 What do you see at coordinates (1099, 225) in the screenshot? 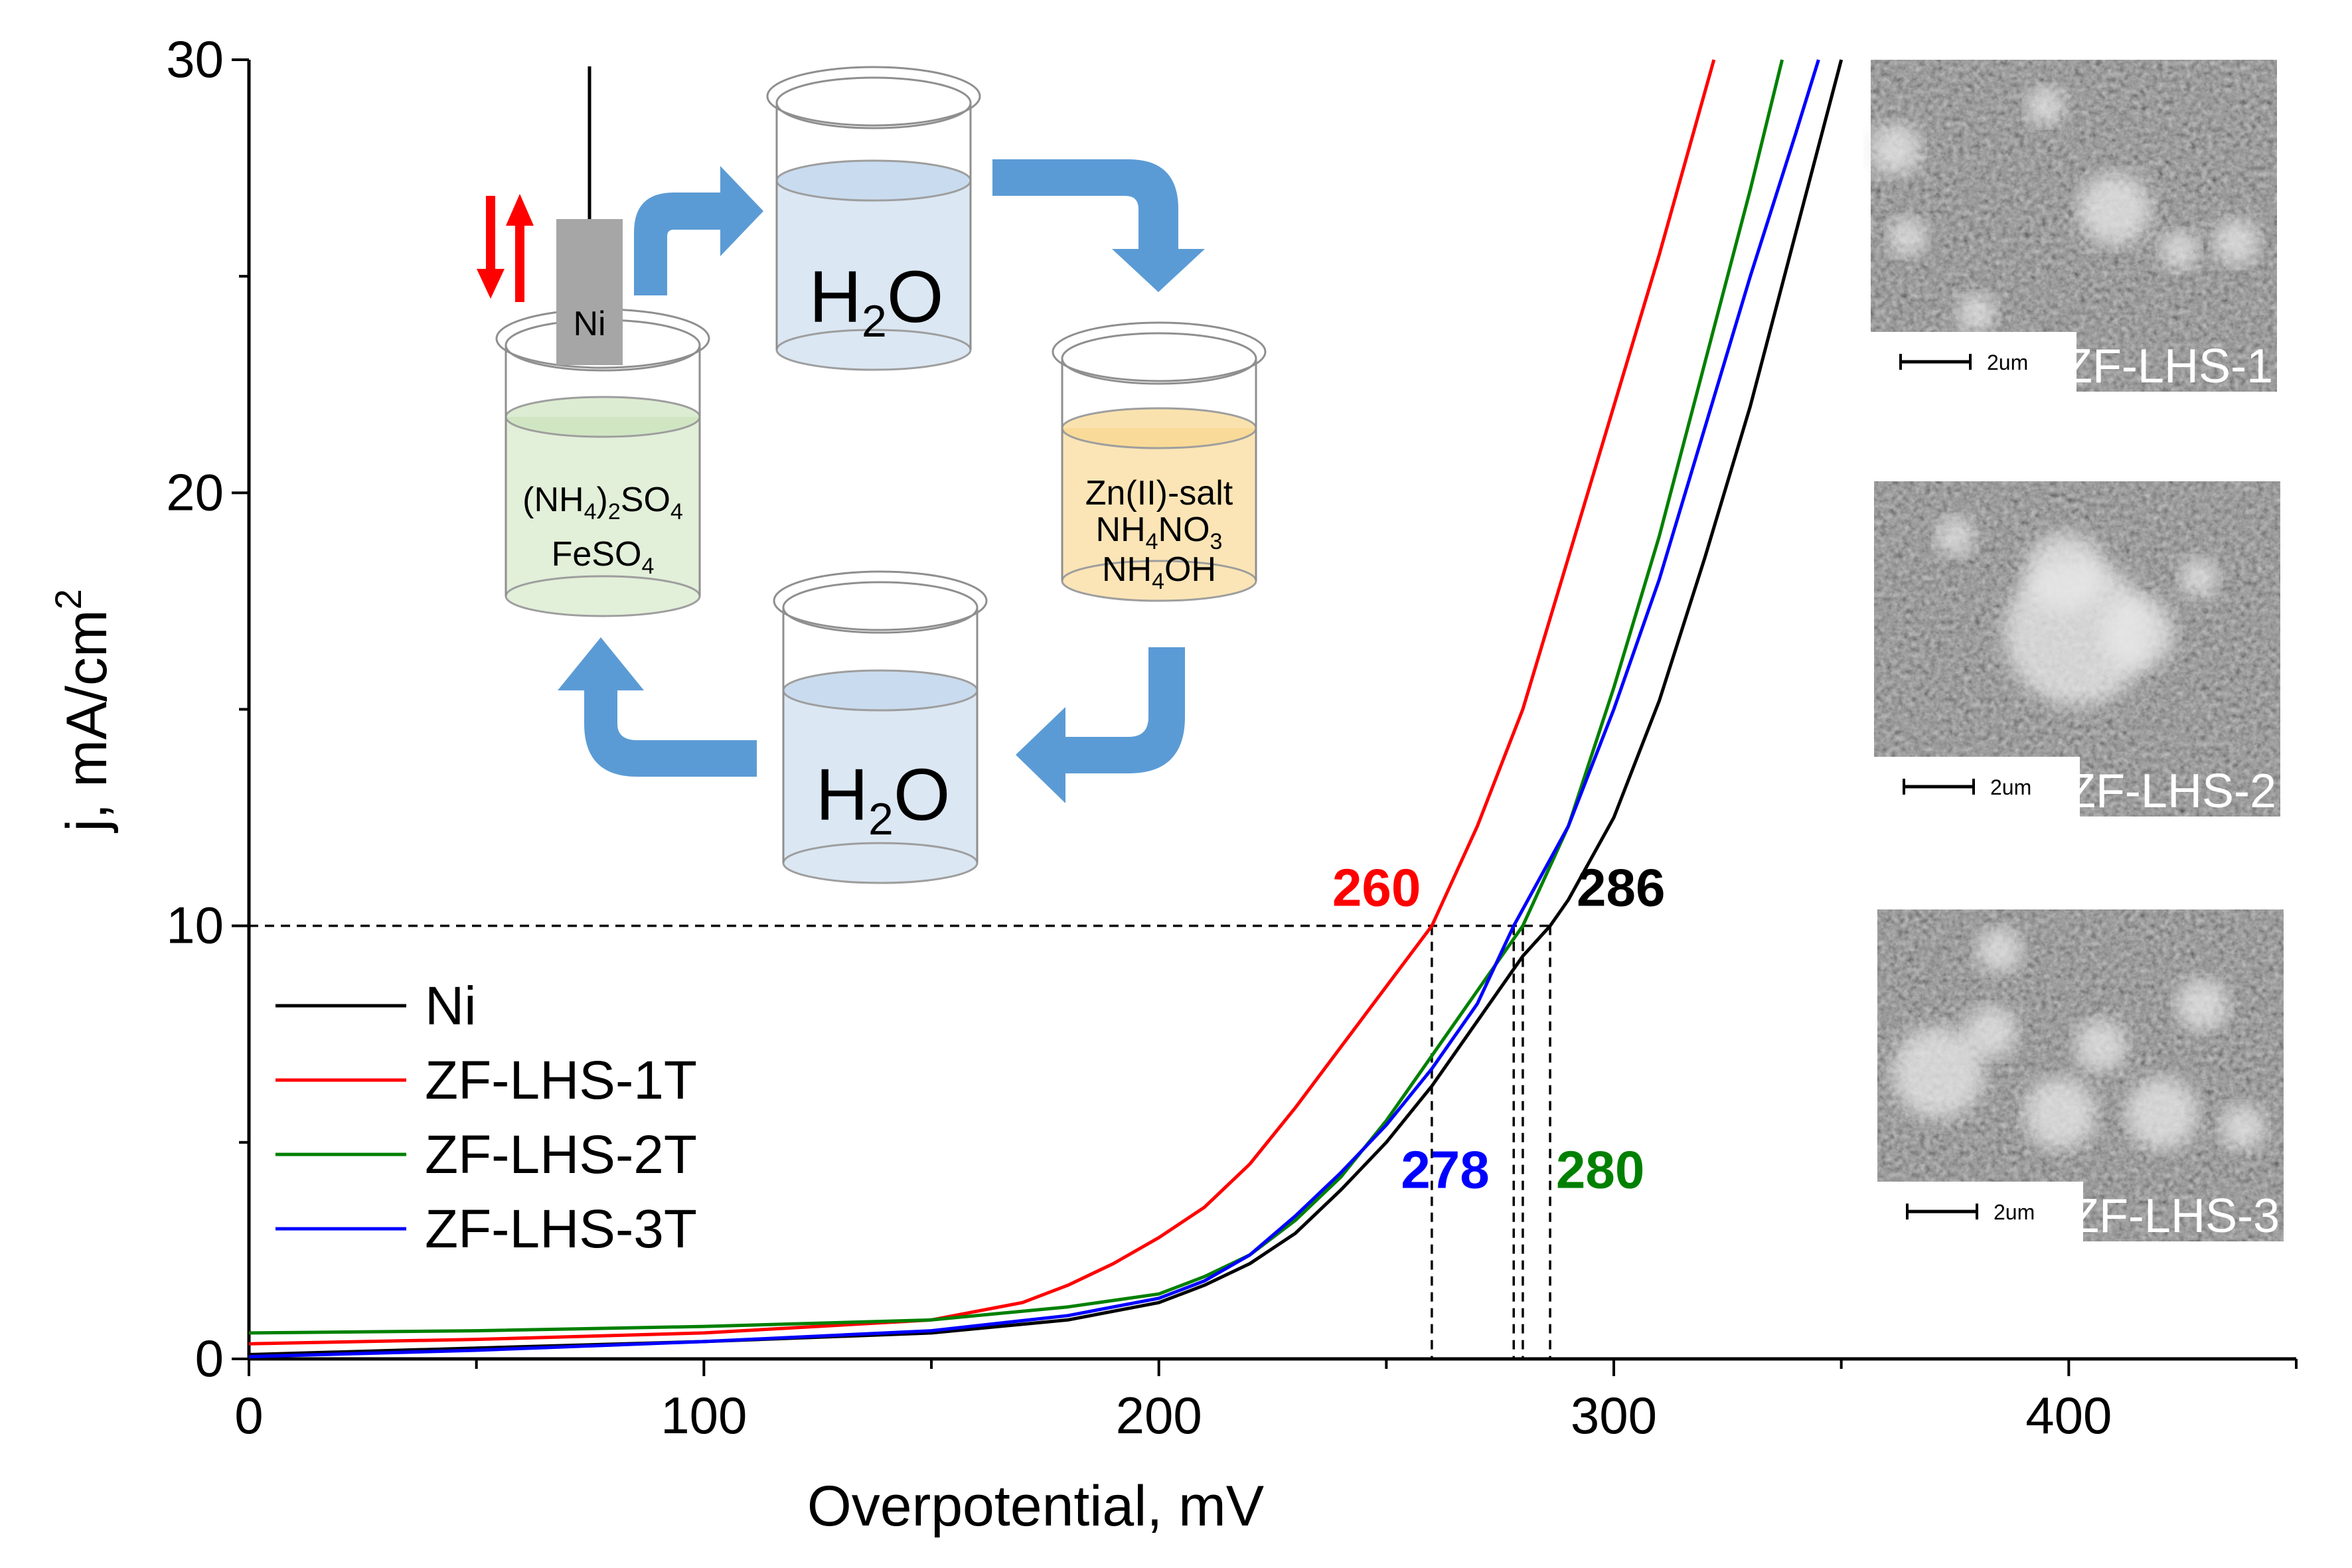
I see `cycle-arrow-2-icon` at bounding box center [1099, 225].